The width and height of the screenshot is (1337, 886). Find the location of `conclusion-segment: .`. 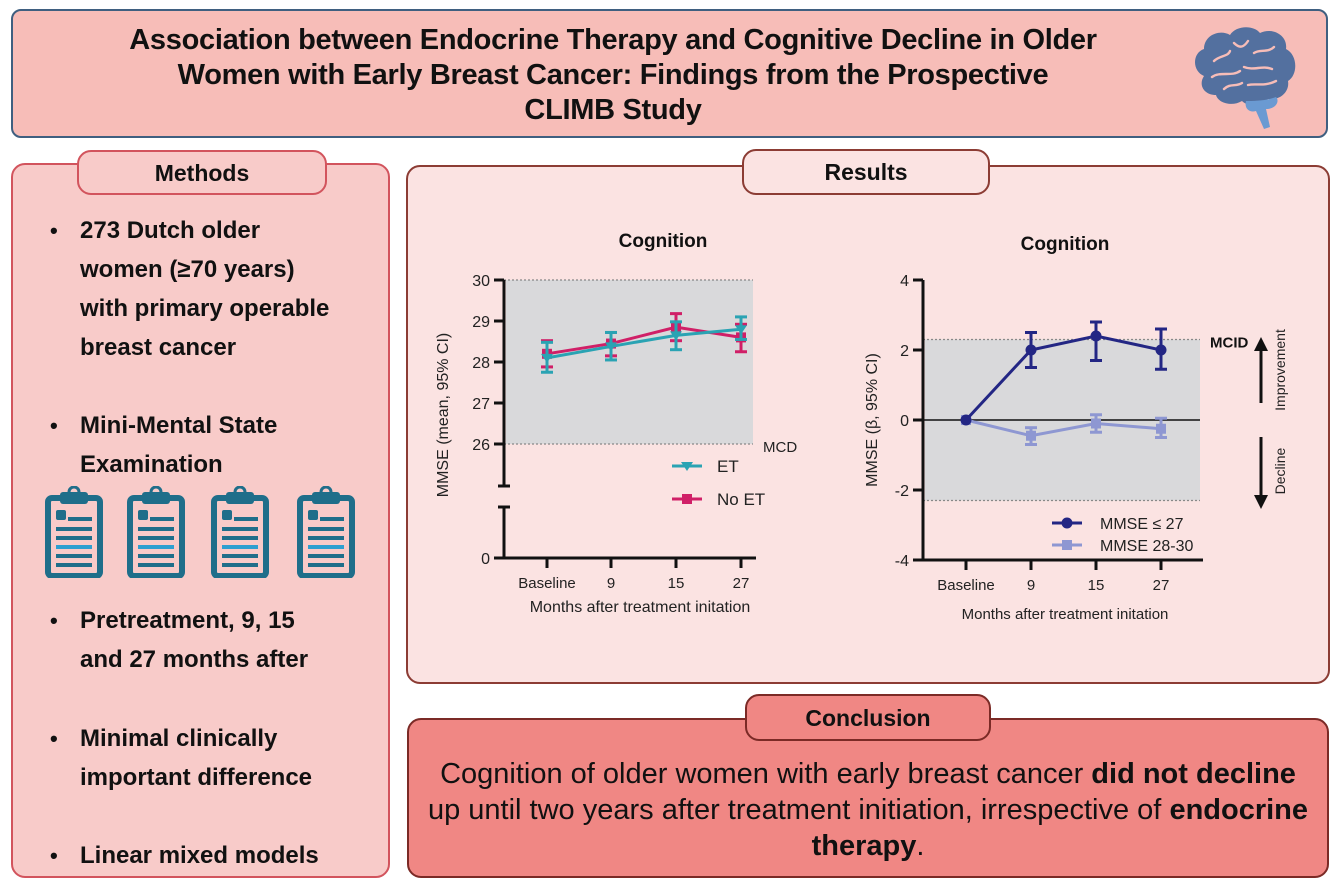

conclusion-segment: . is located at coordinates (920, 846).